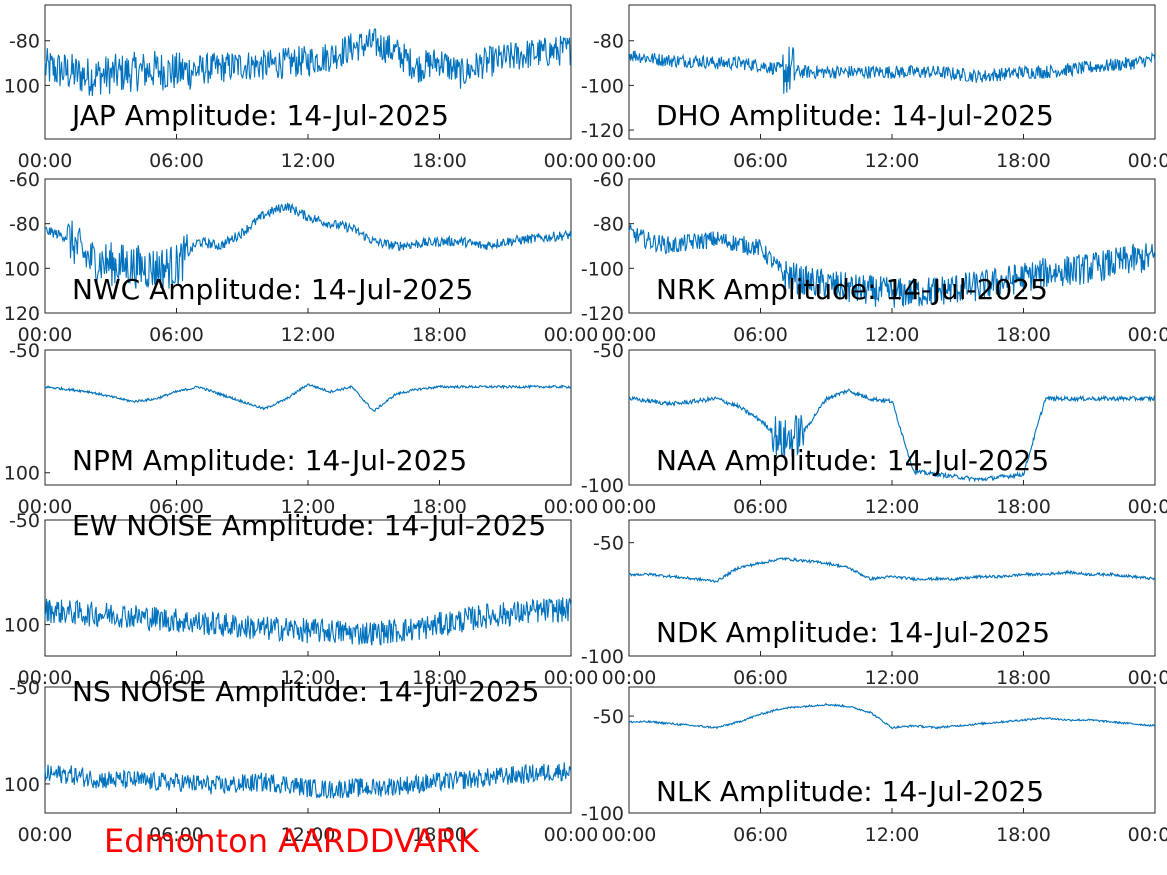 The image size is (1167, 875). I want to click on station-label: Edmonton AARDDVARK, so click(291, 841).